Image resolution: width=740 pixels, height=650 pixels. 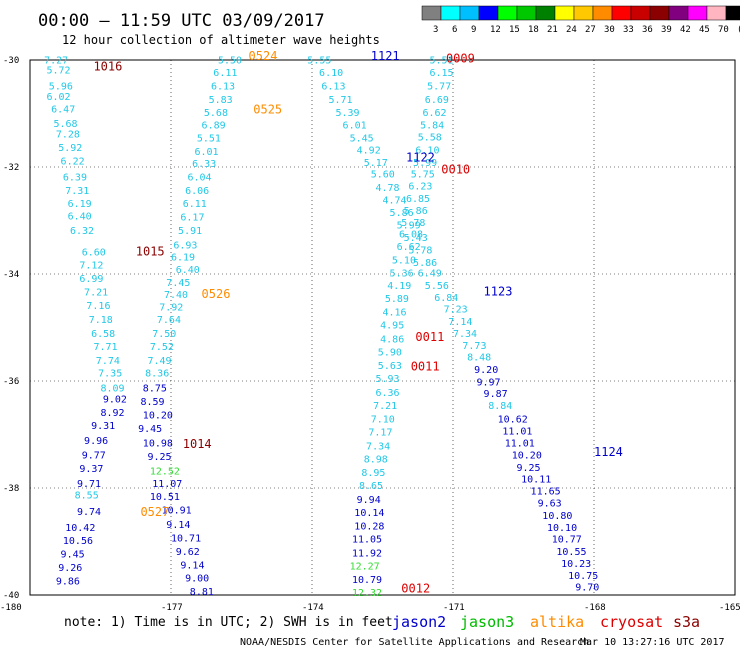 I want to click on swh-value: 9.94, so click(x=369, y=500).